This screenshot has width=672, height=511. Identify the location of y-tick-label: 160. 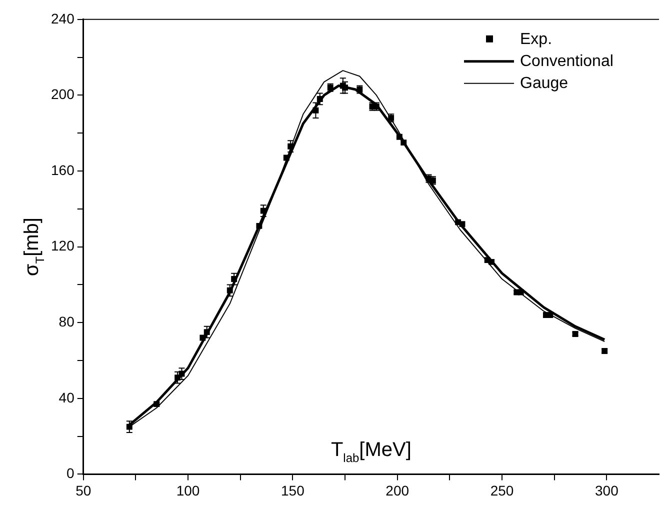
(63, 170).